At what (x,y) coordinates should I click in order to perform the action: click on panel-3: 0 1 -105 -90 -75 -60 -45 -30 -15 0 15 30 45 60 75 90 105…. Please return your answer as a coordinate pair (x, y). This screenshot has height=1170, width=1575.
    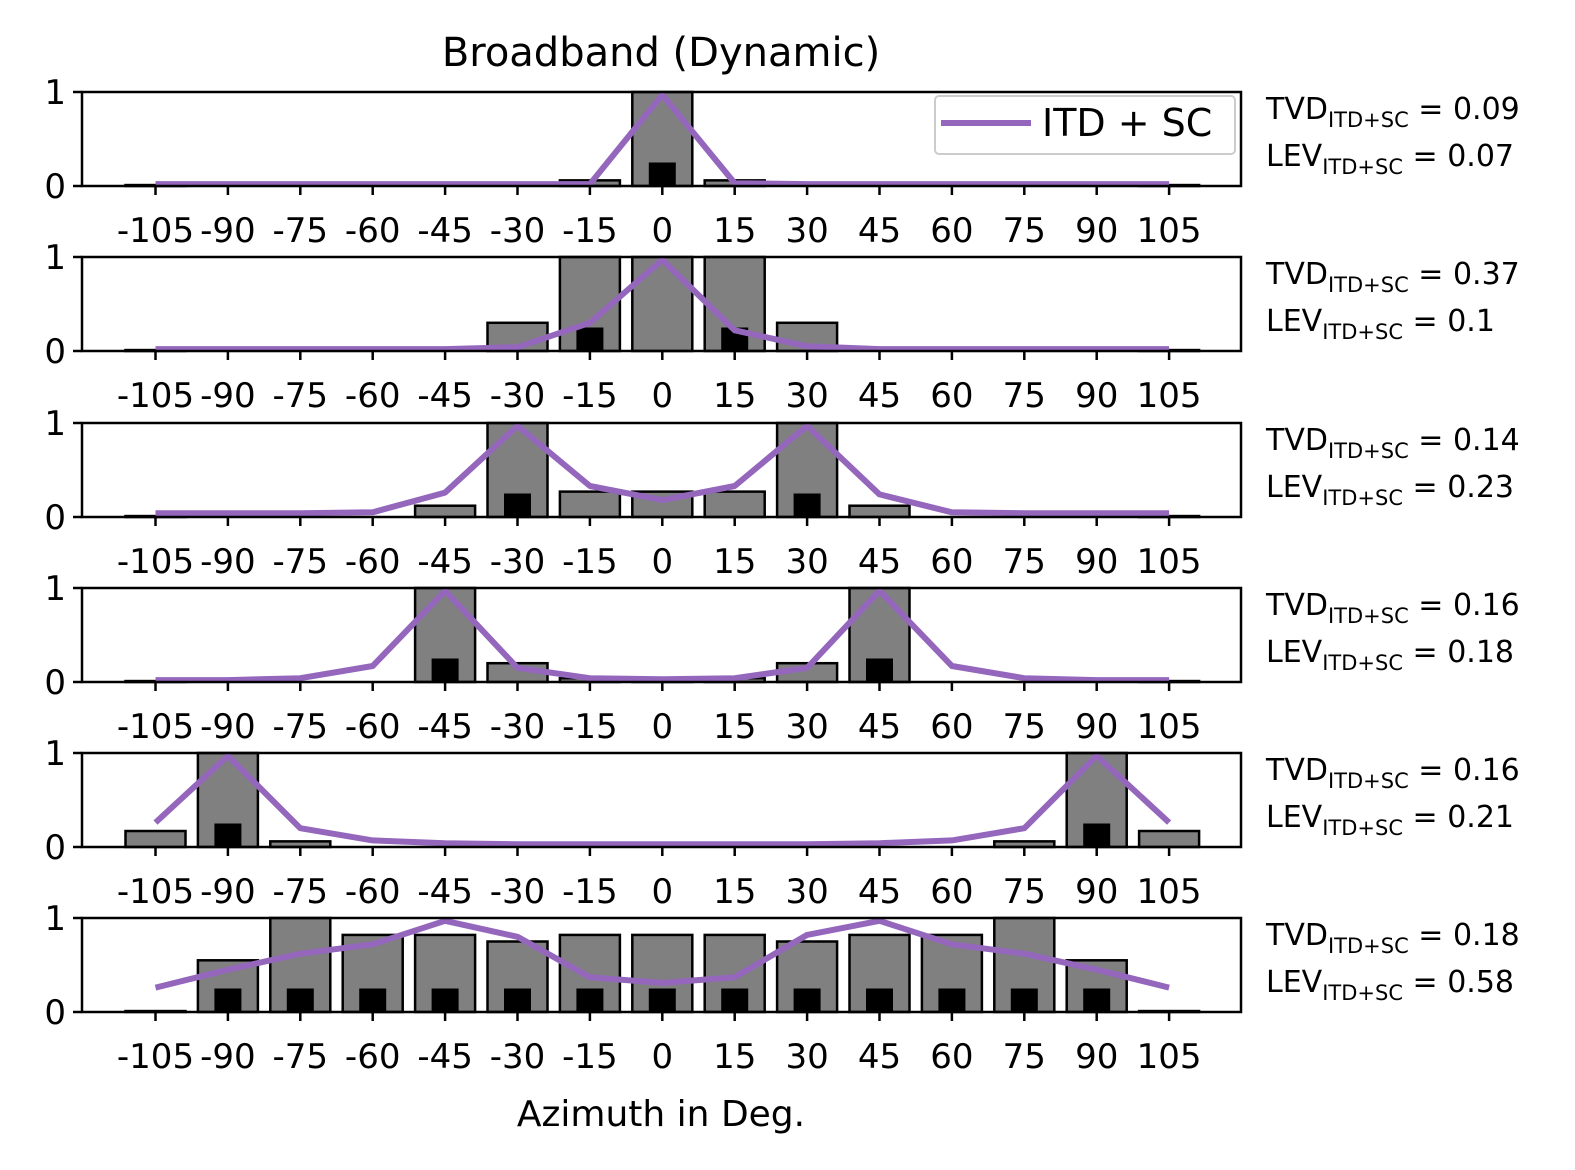
    Looking at the image, I should click on (781, 493).